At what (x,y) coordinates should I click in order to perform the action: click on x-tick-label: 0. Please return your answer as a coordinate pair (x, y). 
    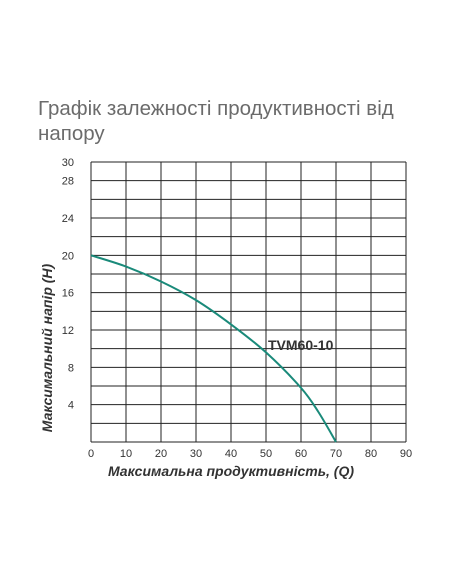
    Looking at the image, I should click on (91, 454).